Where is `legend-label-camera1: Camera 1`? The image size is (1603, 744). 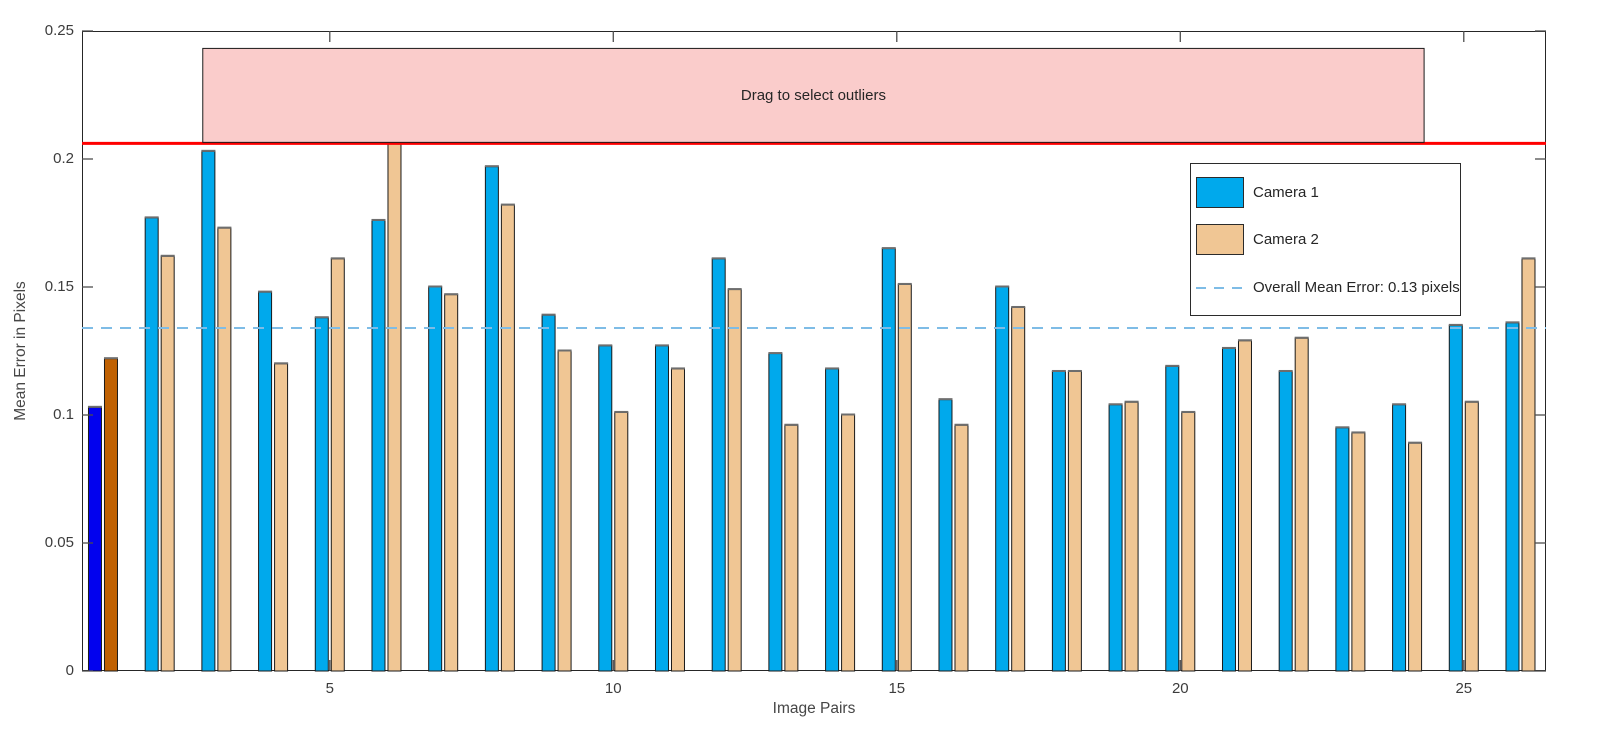 legend-label-camera1: Camera 1 is located at coordinates (1286, 192).